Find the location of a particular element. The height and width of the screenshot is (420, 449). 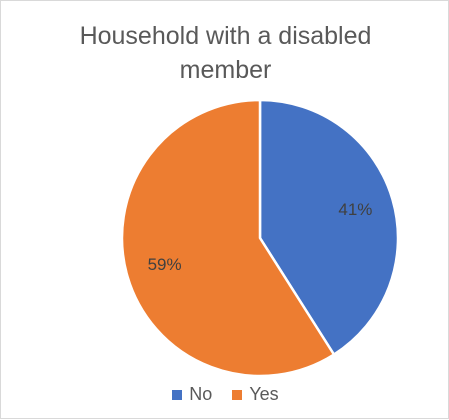

legend-item-yes: Yes is located at coordinates (255, 394).